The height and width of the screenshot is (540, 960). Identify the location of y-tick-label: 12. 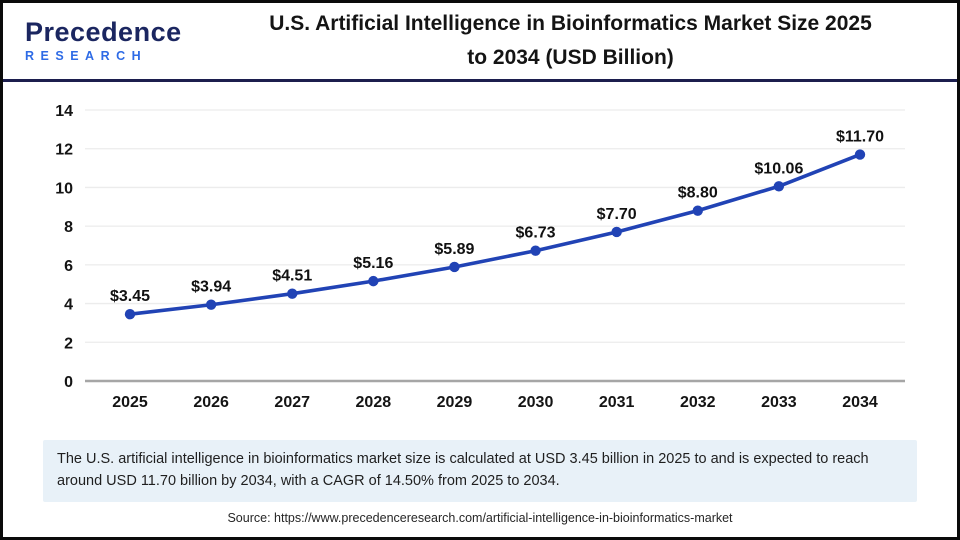
(64, 150).